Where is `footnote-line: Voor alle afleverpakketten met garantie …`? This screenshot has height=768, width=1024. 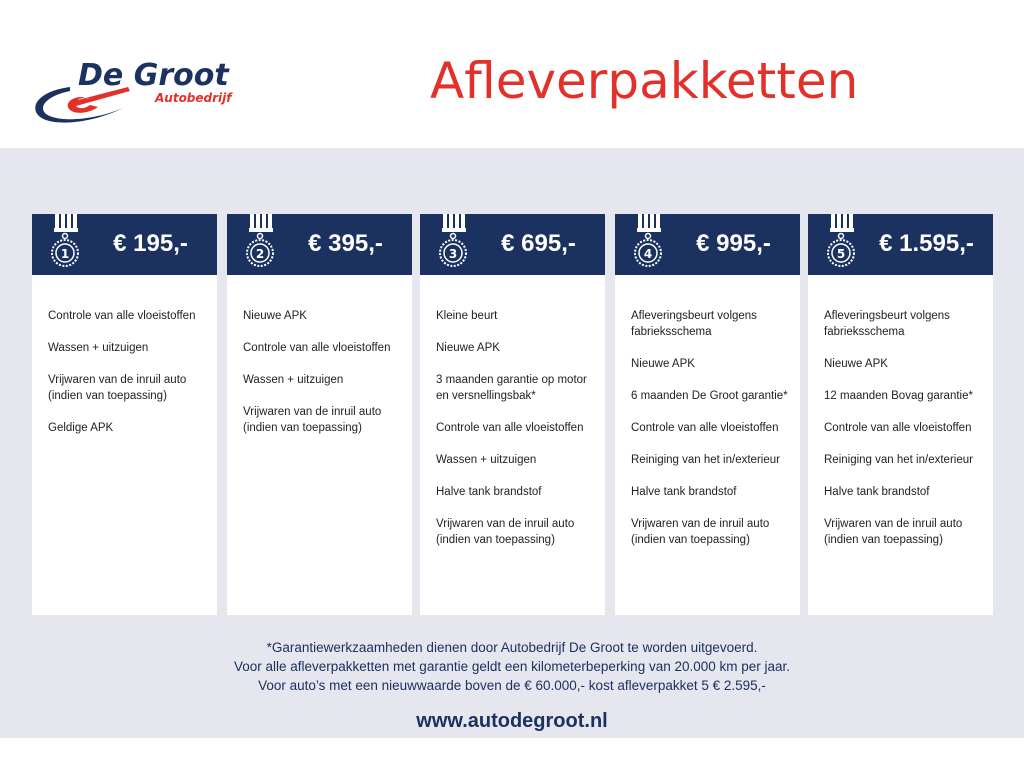 footnote-line: Voor alle afleverpakketten met garantie … is located at coordinates (512, 666).